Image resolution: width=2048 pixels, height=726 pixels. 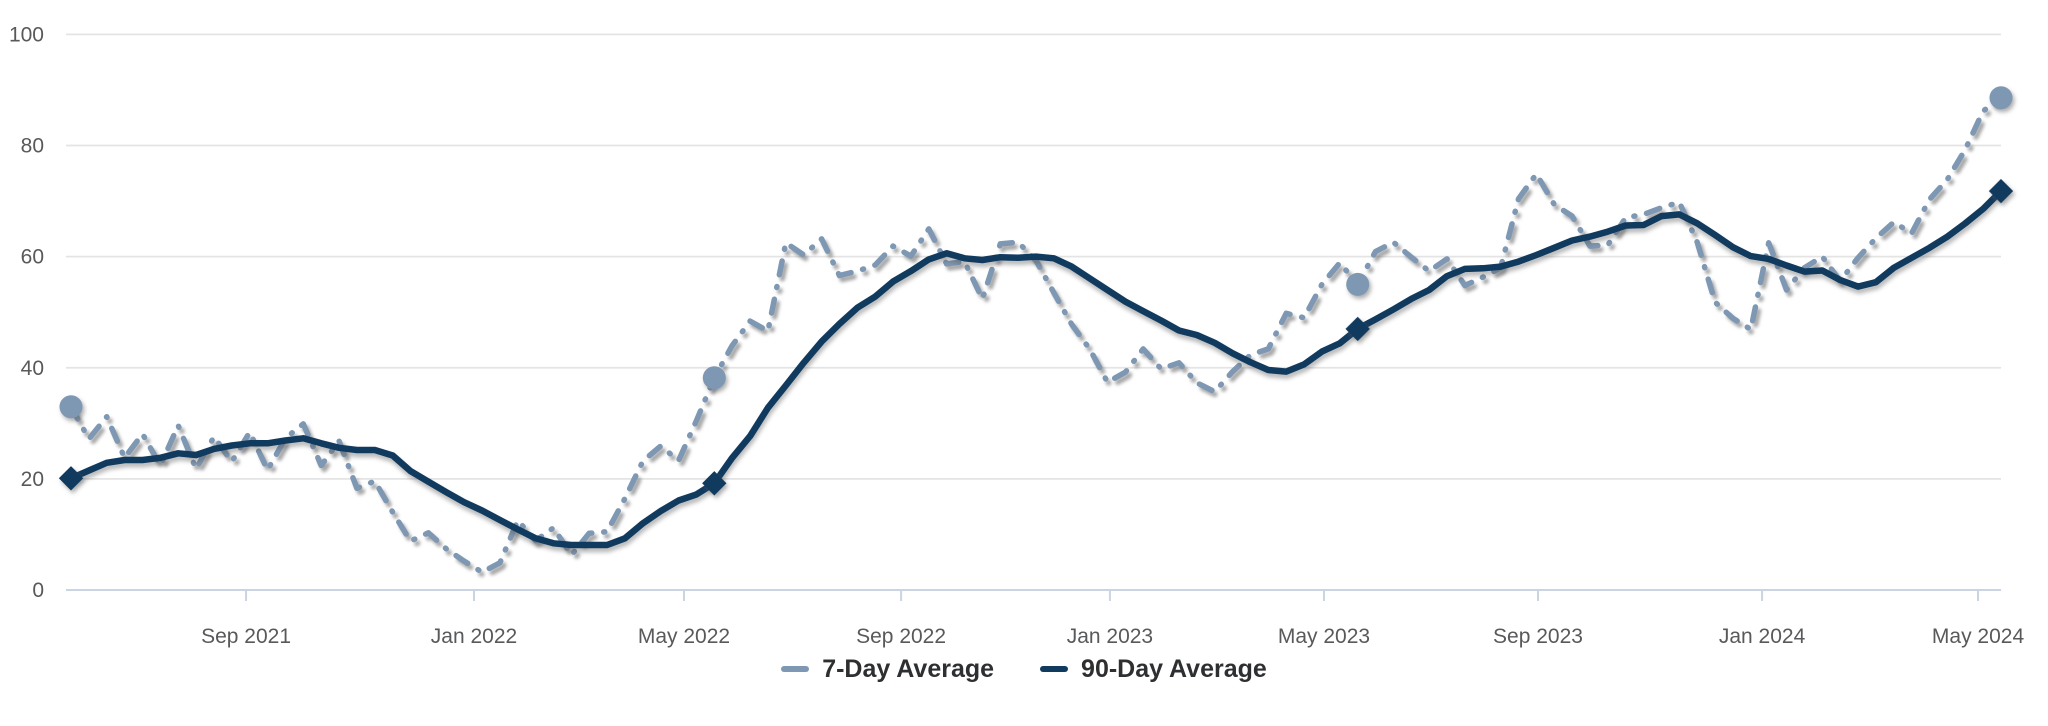 I want to click on y-axis-label-100: 100, so click(x=26, y=34).